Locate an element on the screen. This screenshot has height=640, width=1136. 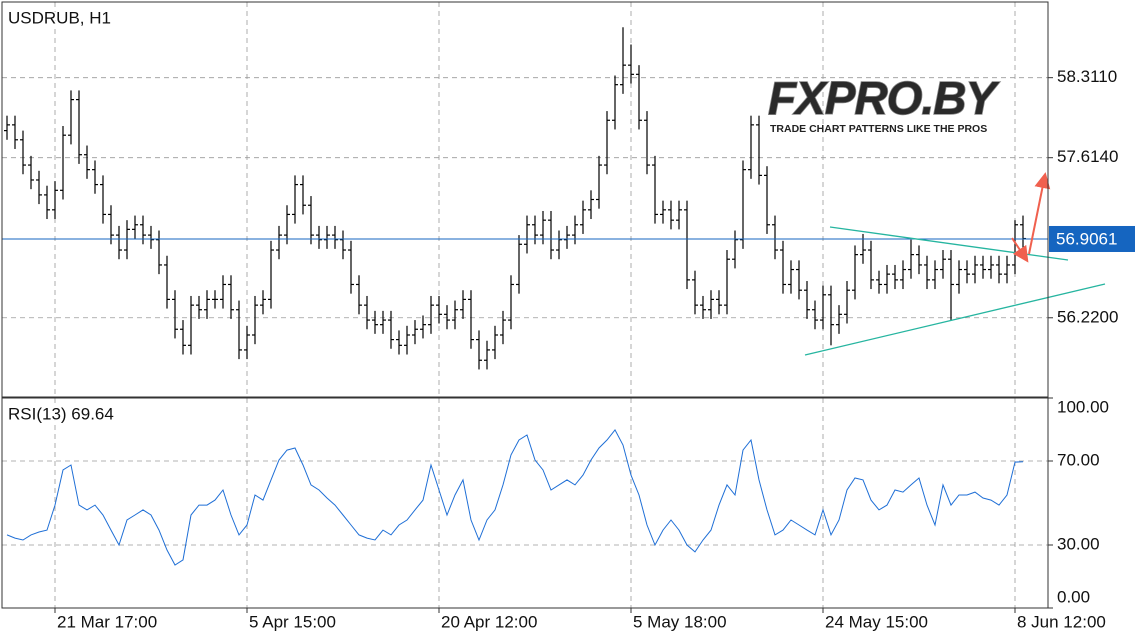
y-tick-label: 0.00 is located at coordinates (1073, 596).